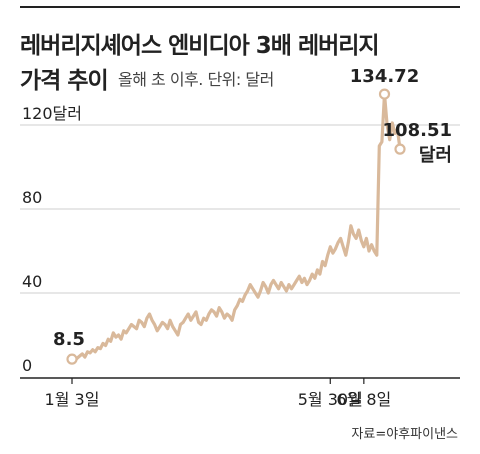 This screenshot has width=480, height=454. What do you see at coordinates (27, 365) in the screenshot?
I see `y-tick-label: 0` at bounding box center [27, 365].